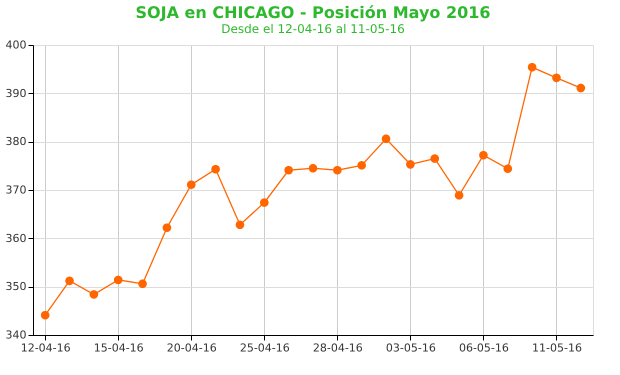 This screenshot has width=620, height=375. What do you see at coordinates (16, 287) in the screenshot?
I see `y-tick-label: 350` at bounding box center [16, 287].